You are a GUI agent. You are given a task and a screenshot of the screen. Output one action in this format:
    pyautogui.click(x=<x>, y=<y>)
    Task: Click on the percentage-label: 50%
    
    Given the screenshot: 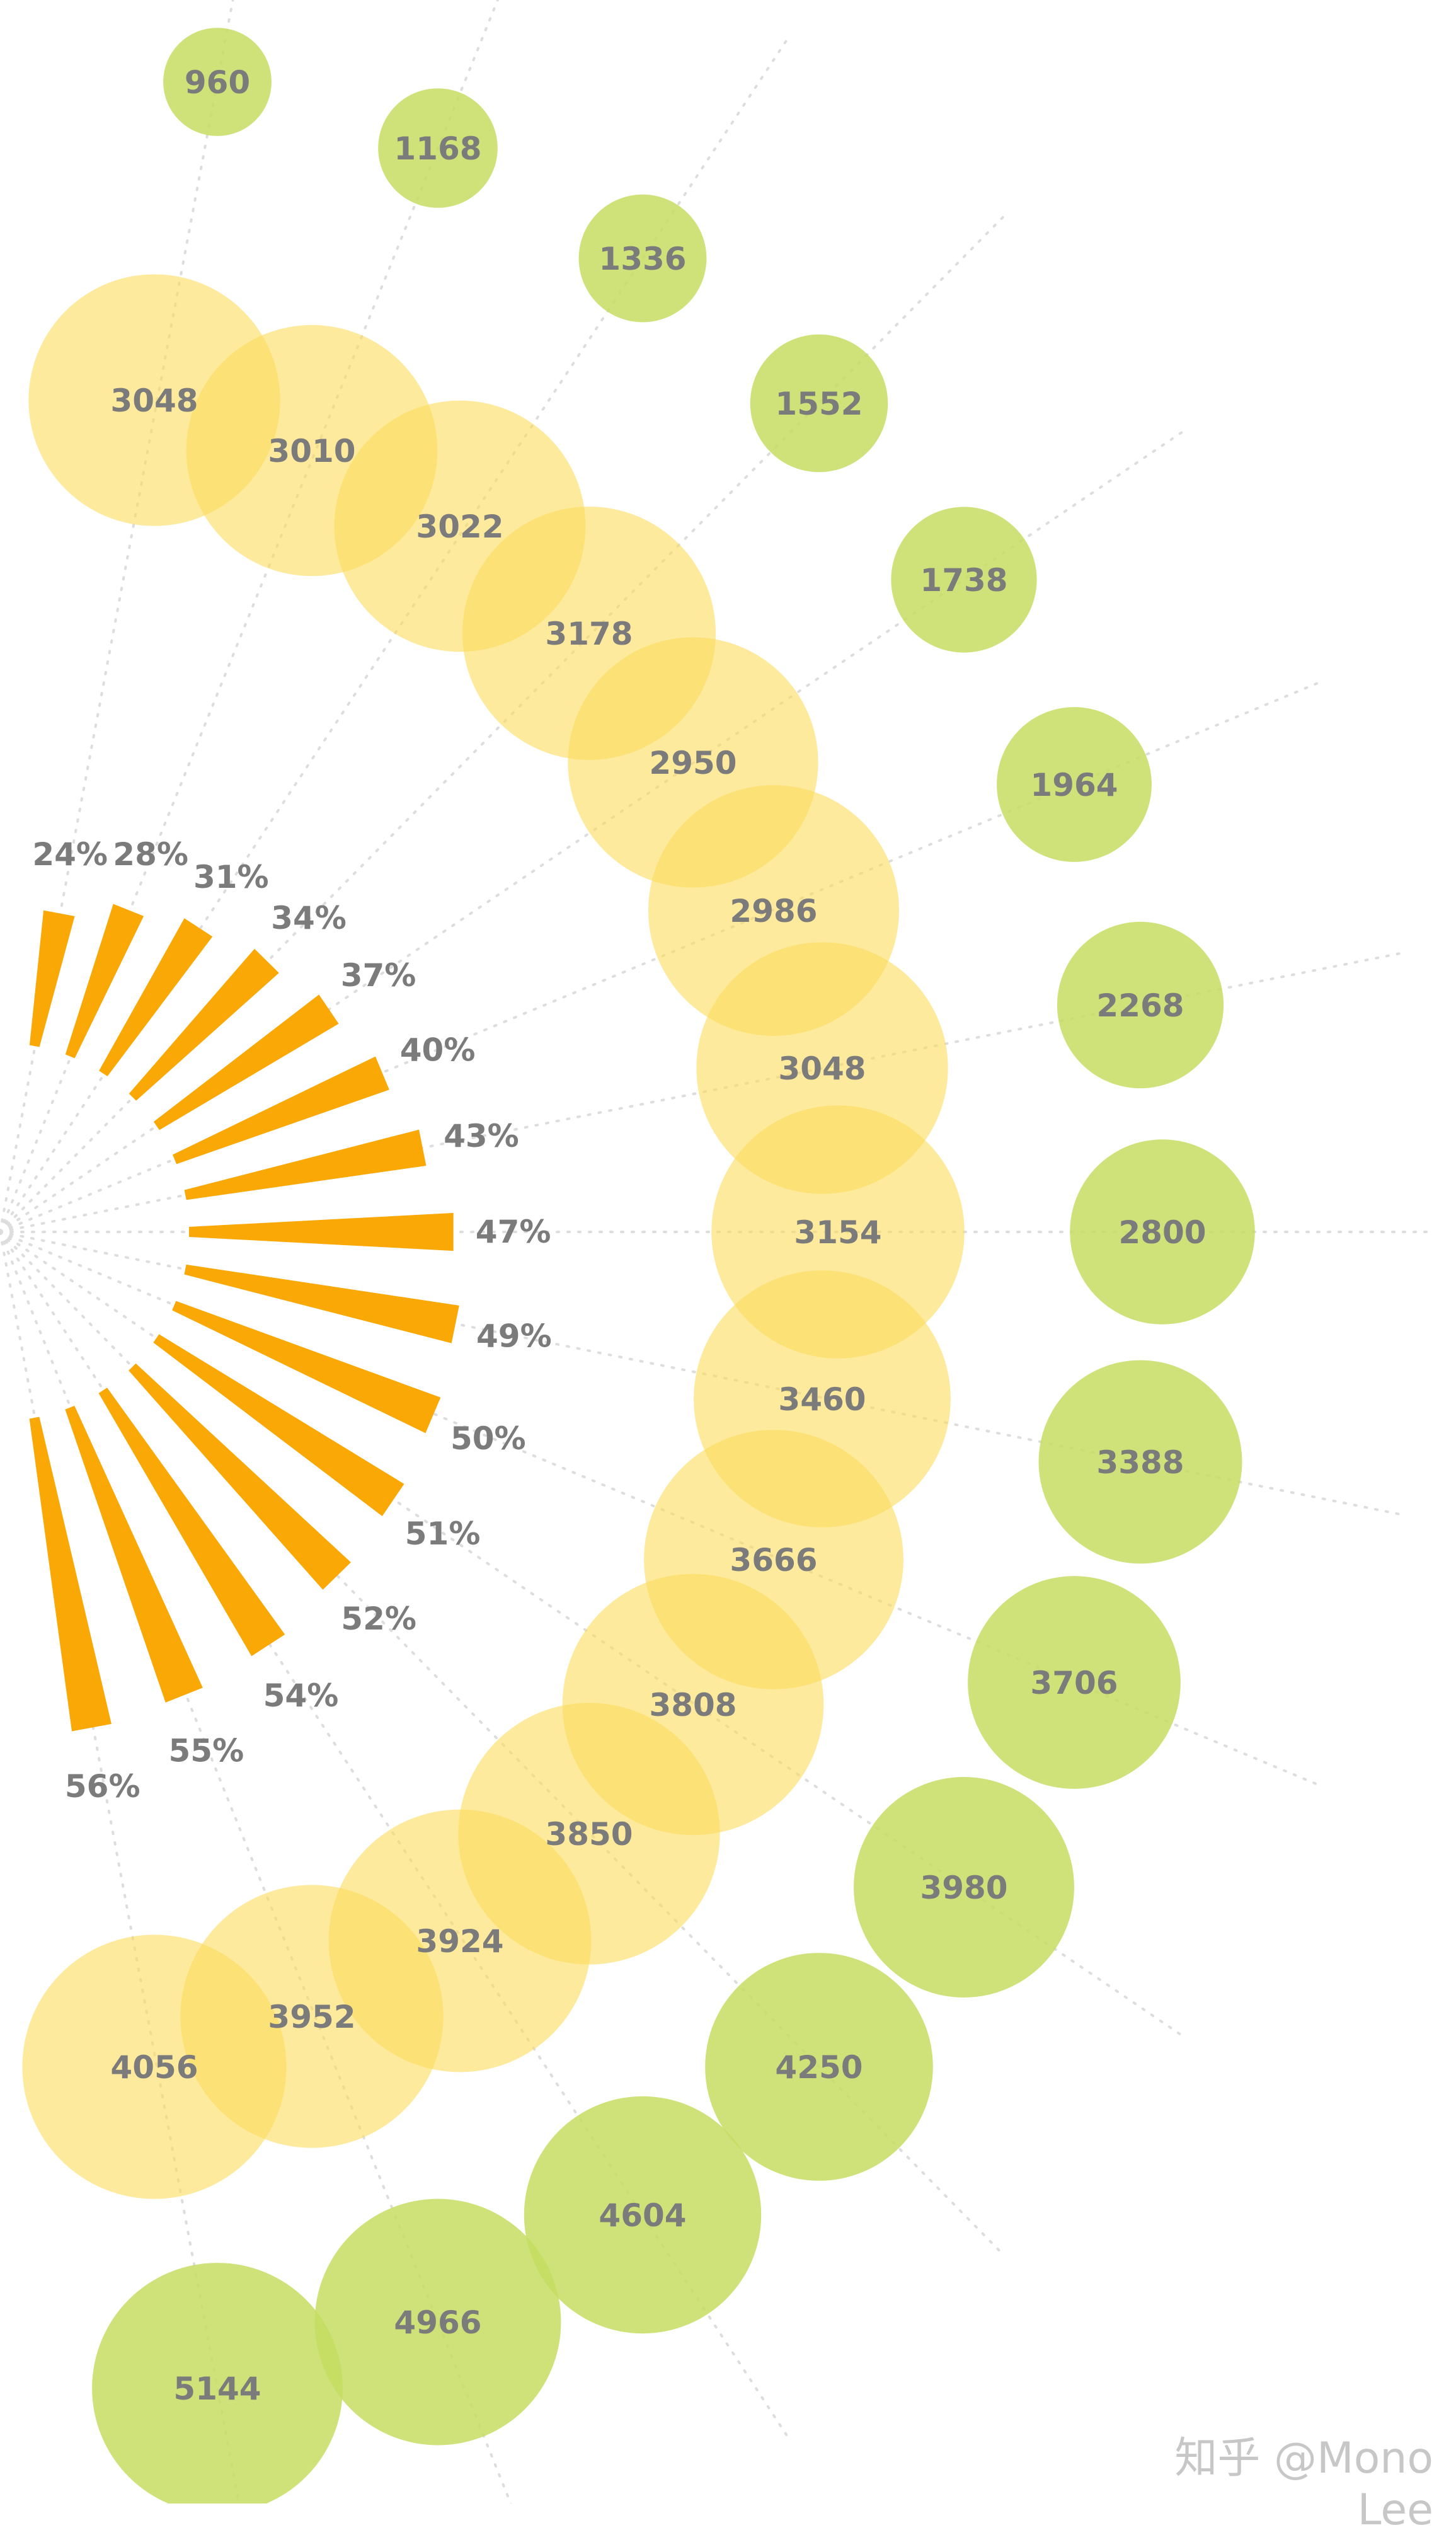 What is the action you would take?
    pyautogui.click(x=488, y=1438)
    